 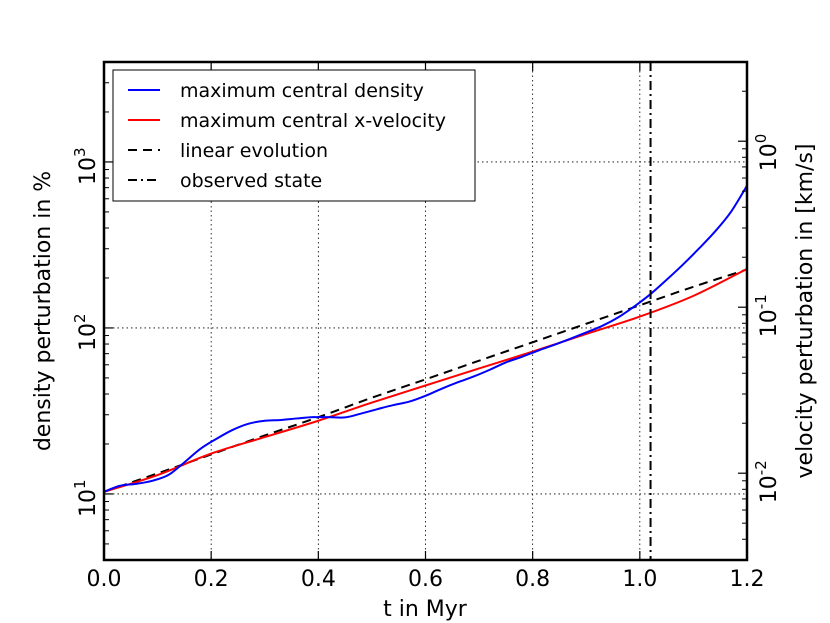 I want to click on y-right-tick-label: 100, so click(x=767, y=153).